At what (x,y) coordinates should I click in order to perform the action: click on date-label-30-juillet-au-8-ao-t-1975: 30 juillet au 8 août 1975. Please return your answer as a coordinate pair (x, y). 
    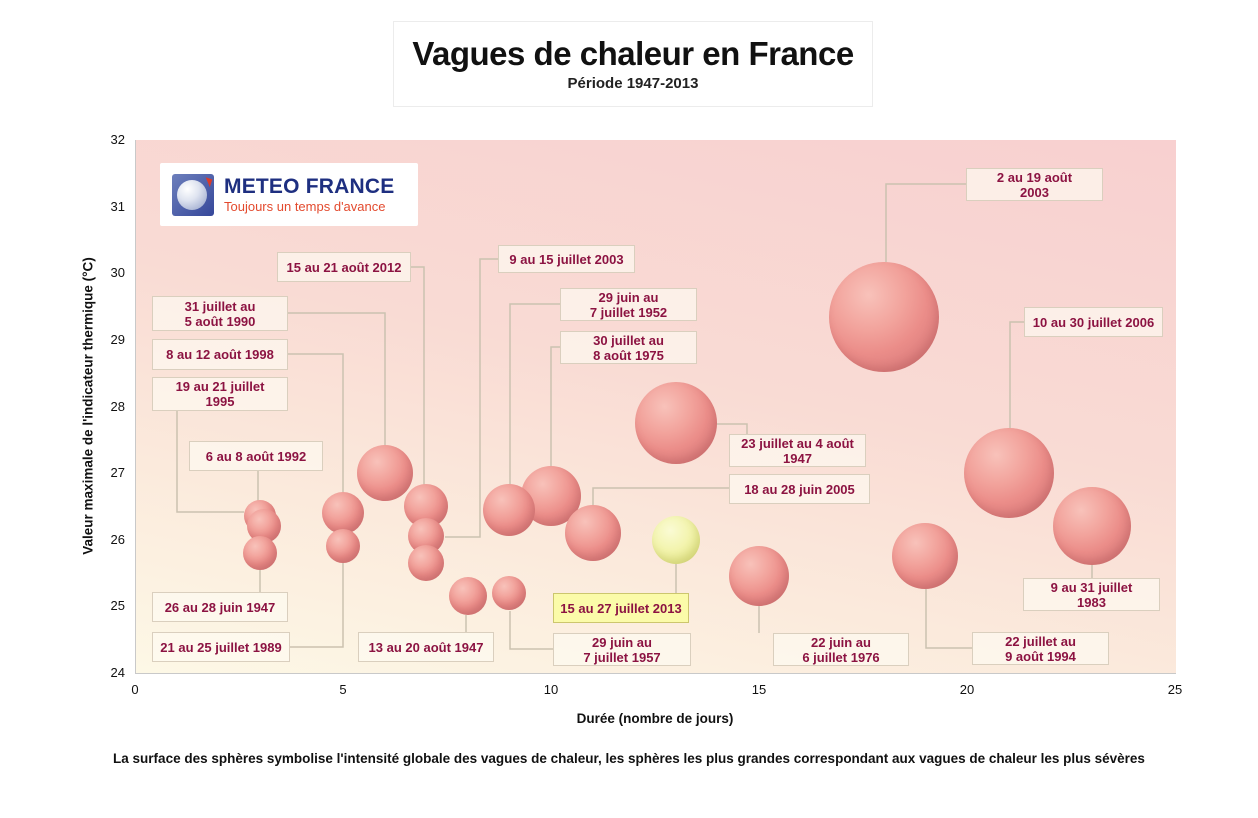
    Looking at the image, I should click on (628, 347).